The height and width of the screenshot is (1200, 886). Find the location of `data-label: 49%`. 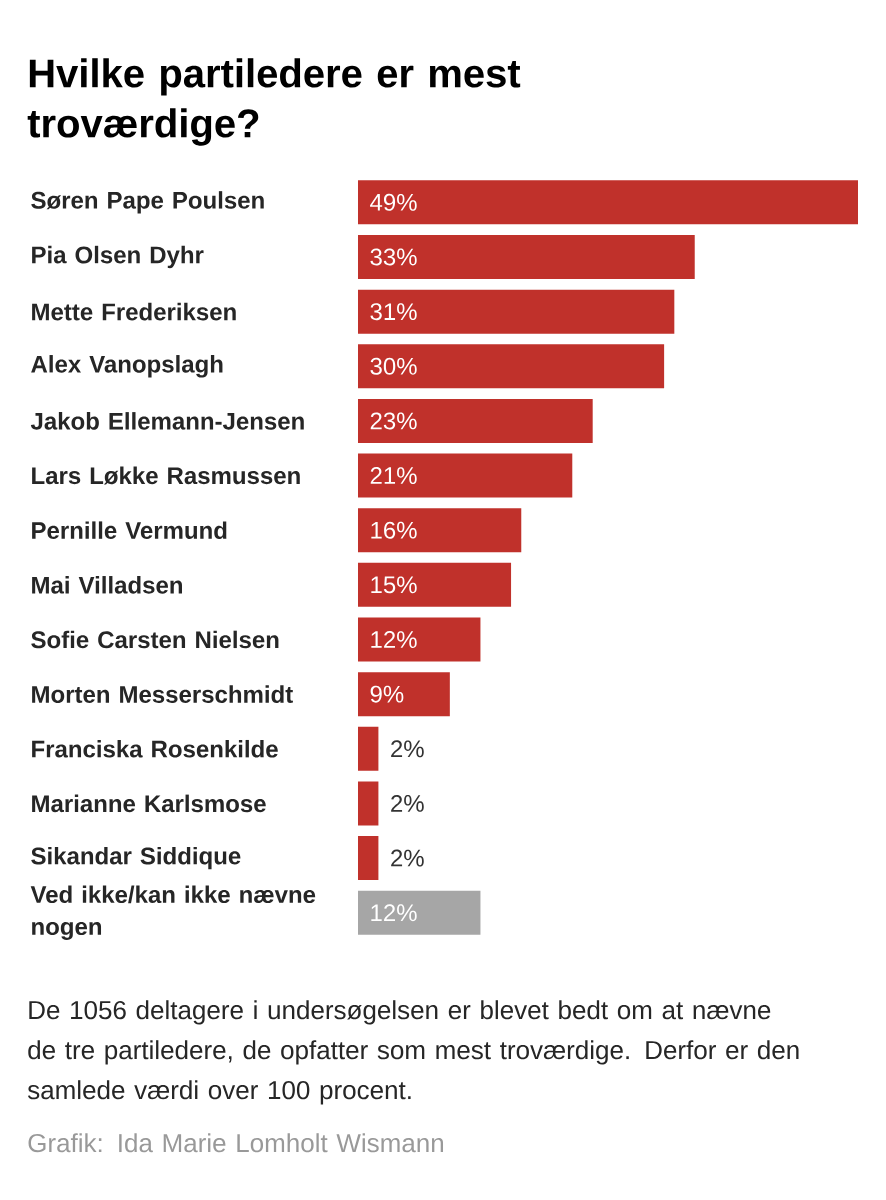

data-label: 49% is located at coordinates (393, 202).